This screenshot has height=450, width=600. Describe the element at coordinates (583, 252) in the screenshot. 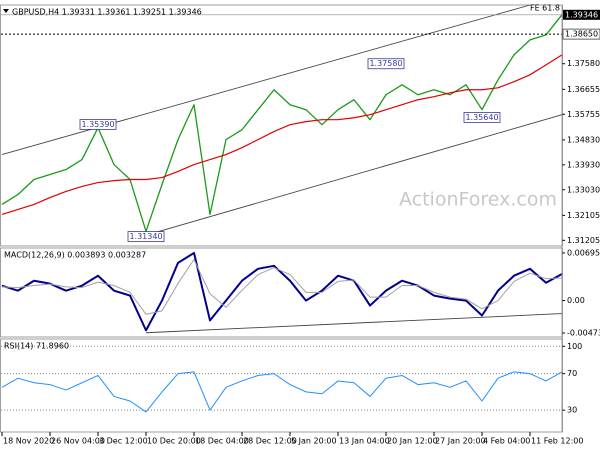

I see `y-tick-label: 0.006956` at that location.